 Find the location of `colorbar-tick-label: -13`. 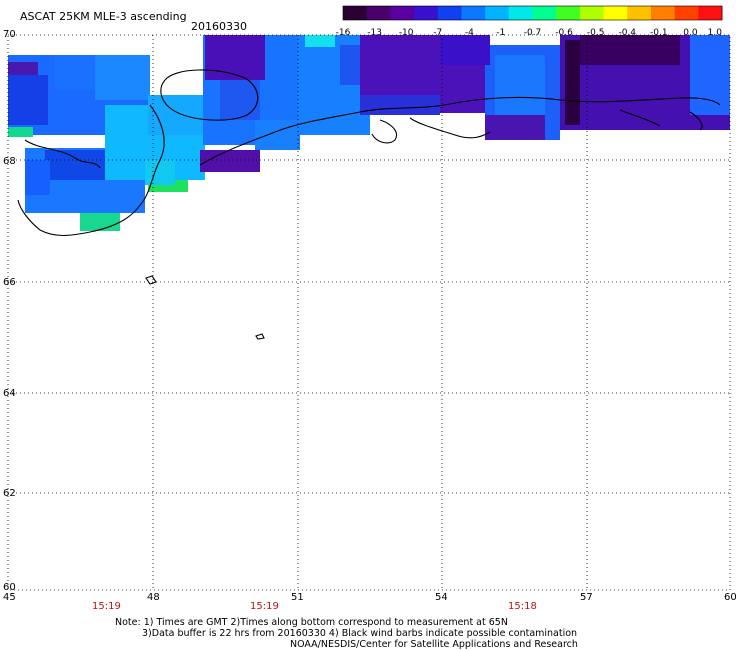

colorbar-tick-label: -13 is located at coordinates (374, 33).